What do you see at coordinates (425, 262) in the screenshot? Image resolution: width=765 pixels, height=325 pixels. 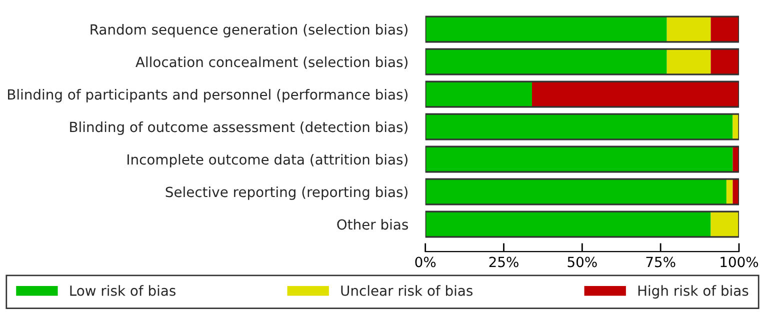 I see `x-tick-label: 0%` at bounding box center [425, 262].